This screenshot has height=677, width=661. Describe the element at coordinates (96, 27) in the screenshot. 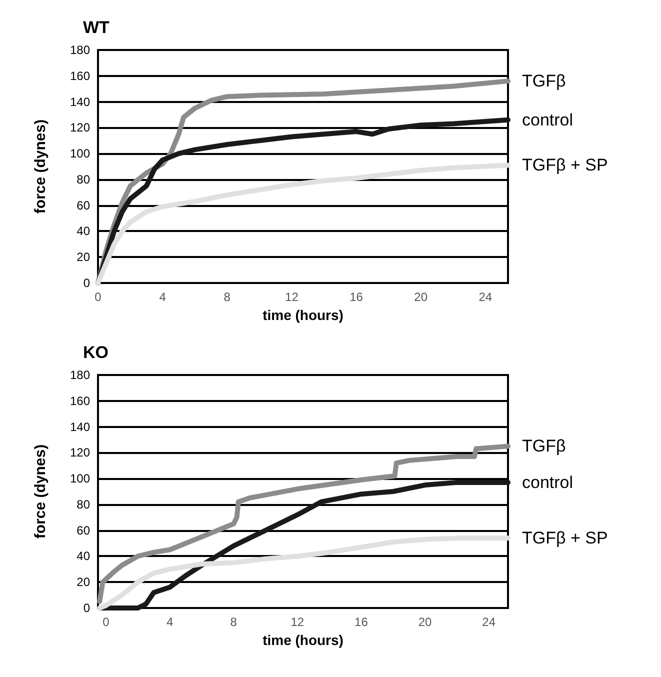

I see `chart-title: WT` at that location.